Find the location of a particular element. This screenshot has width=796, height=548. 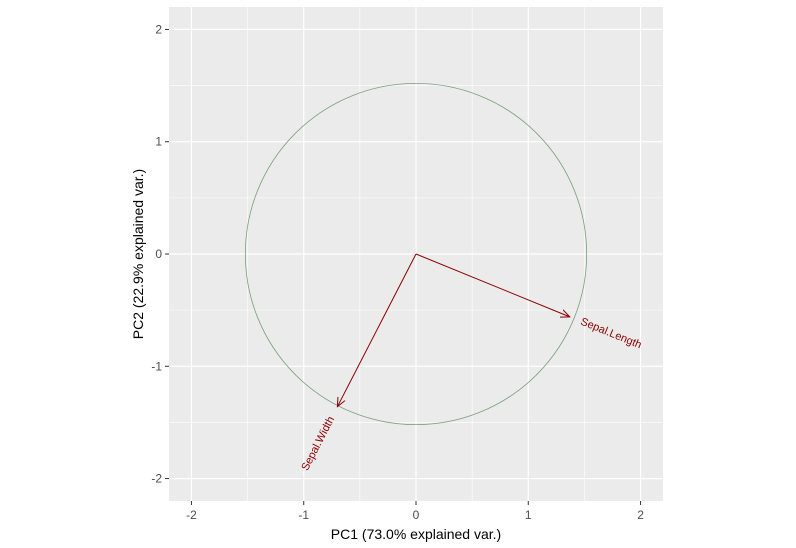

x-tick-label: 2 is located at coordinates (640, 515).